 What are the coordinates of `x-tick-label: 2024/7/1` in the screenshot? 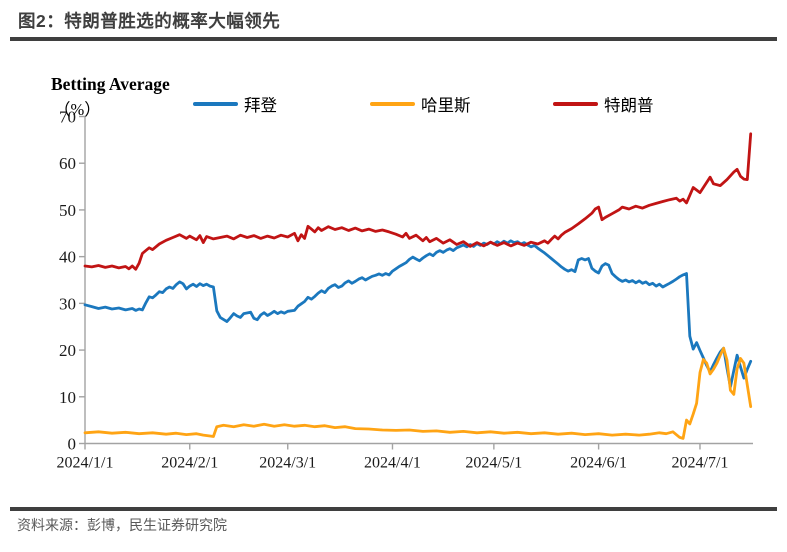 It's located at (700, 463).